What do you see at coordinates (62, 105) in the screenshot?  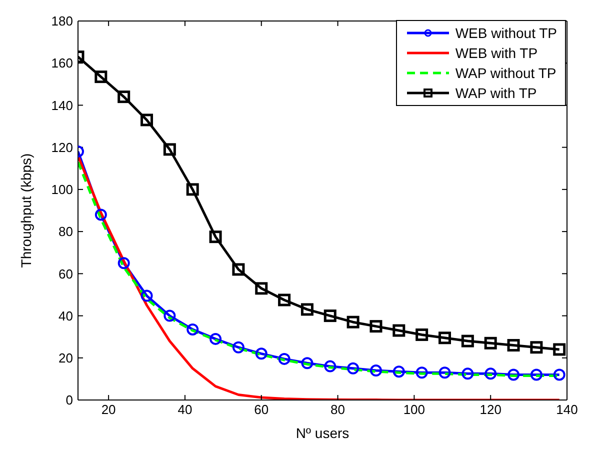 I see `y-tick-label: 140` at bounding box center [62, 105].